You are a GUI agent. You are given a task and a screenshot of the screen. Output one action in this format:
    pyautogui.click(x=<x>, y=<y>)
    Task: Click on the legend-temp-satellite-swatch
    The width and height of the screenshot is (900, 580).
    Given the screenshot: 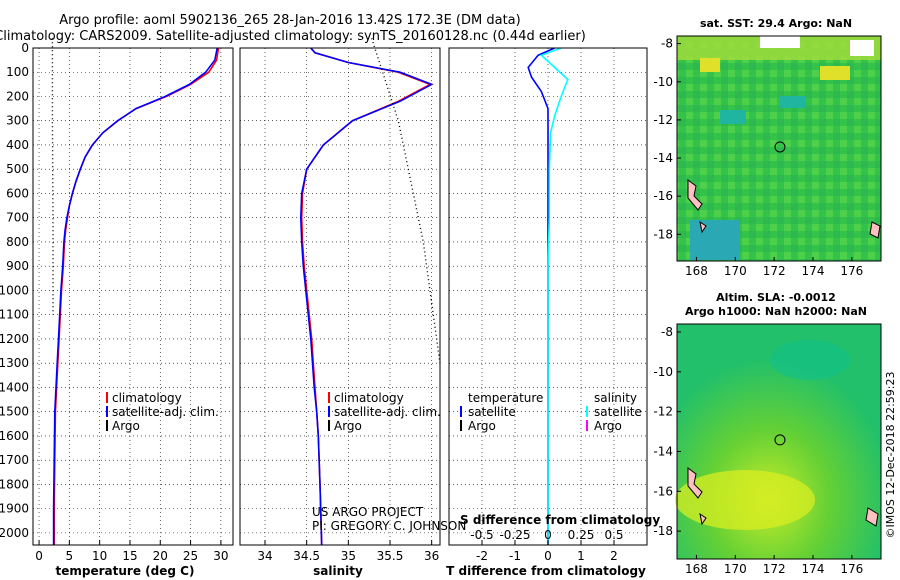 What is the action you would take?
    pyautogui.click(x=461, y=411)
    